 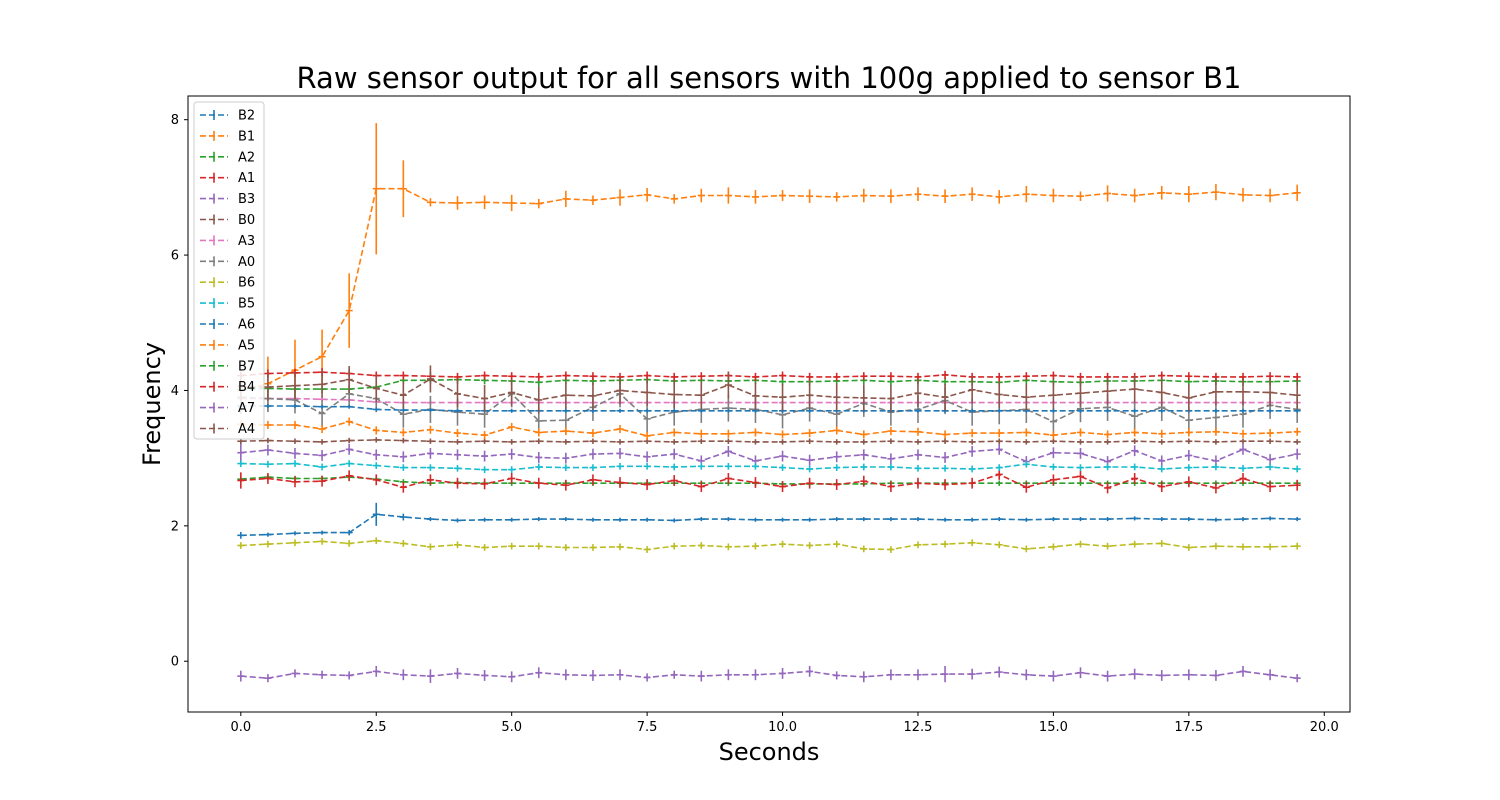 I want to click on legend-item-A7: A7, so click(x=227, y=408).